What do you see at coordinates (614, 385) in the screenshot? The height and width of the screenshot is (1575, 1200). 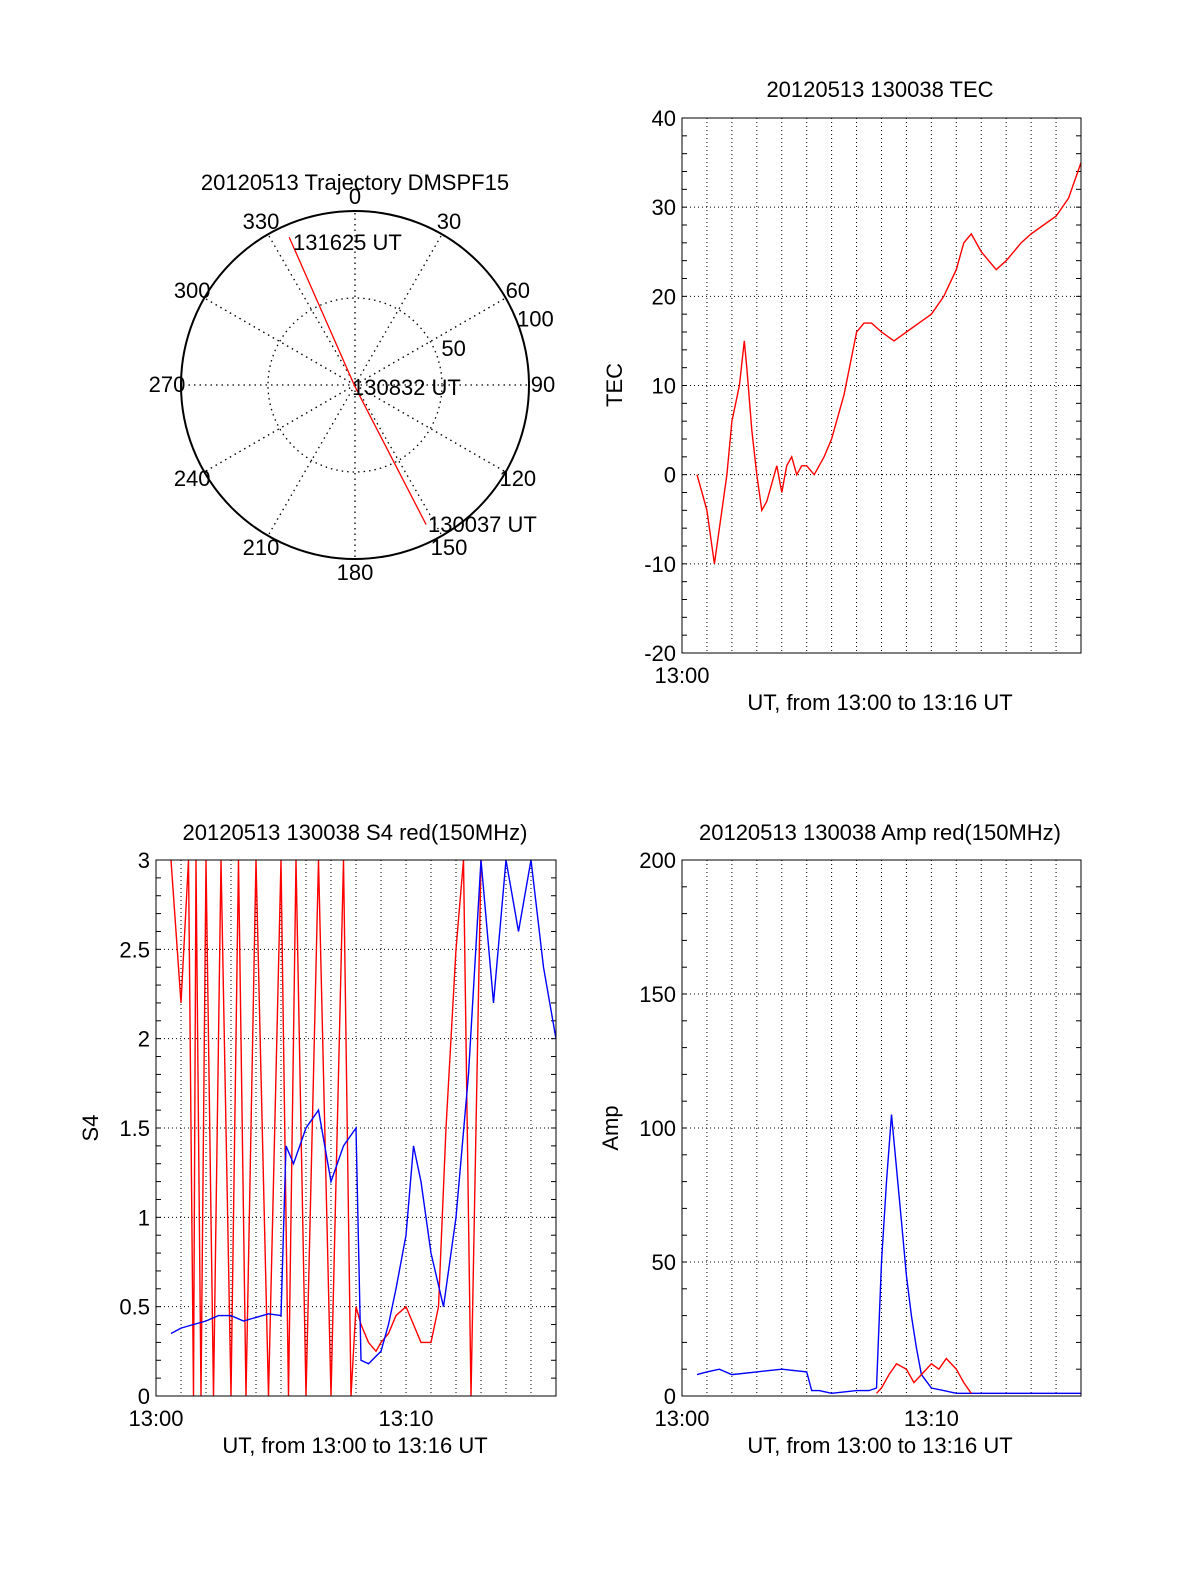 I see `tec-ylabel: TEC` at bounding box center [614, 385].